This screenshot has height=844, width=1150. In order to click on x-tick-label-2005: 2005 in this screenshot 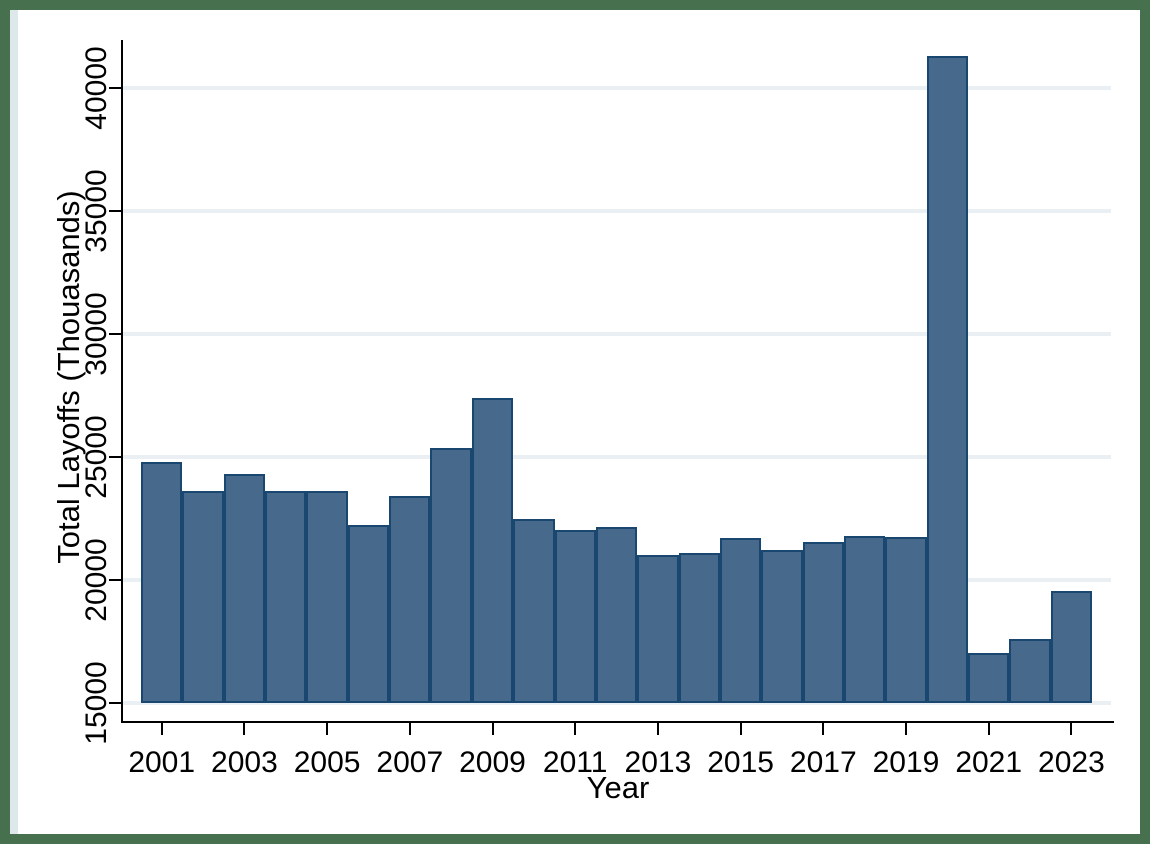, I will do `click(327, 762)`.